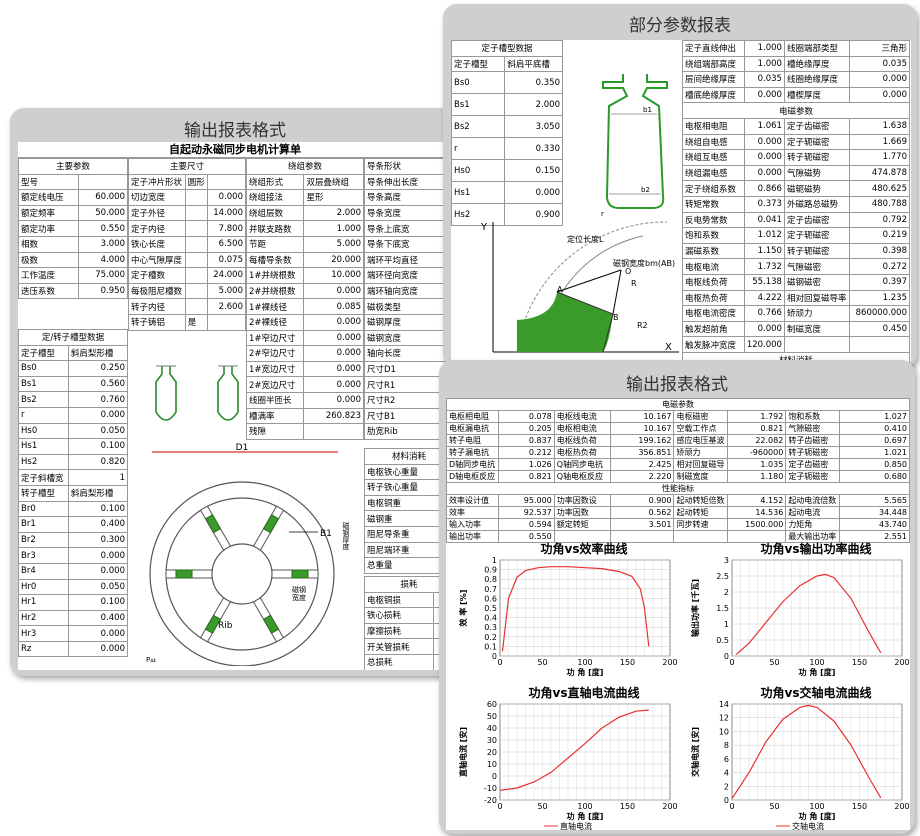 This screenshot has width=920, height=836. Describe the element at coordinates (275, 338) in the screenshot. I see `param-label: 1#窄边尺寸` at that location.